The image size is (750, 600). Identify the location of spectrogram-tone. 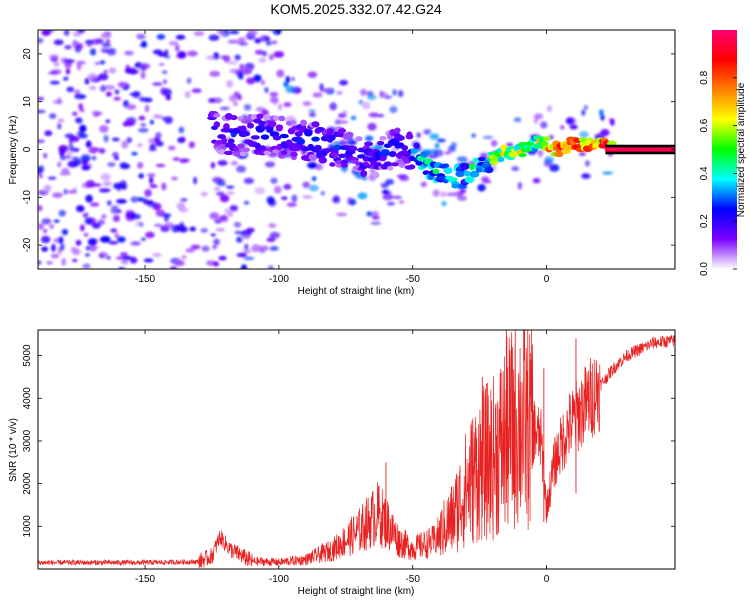
(640, 149).